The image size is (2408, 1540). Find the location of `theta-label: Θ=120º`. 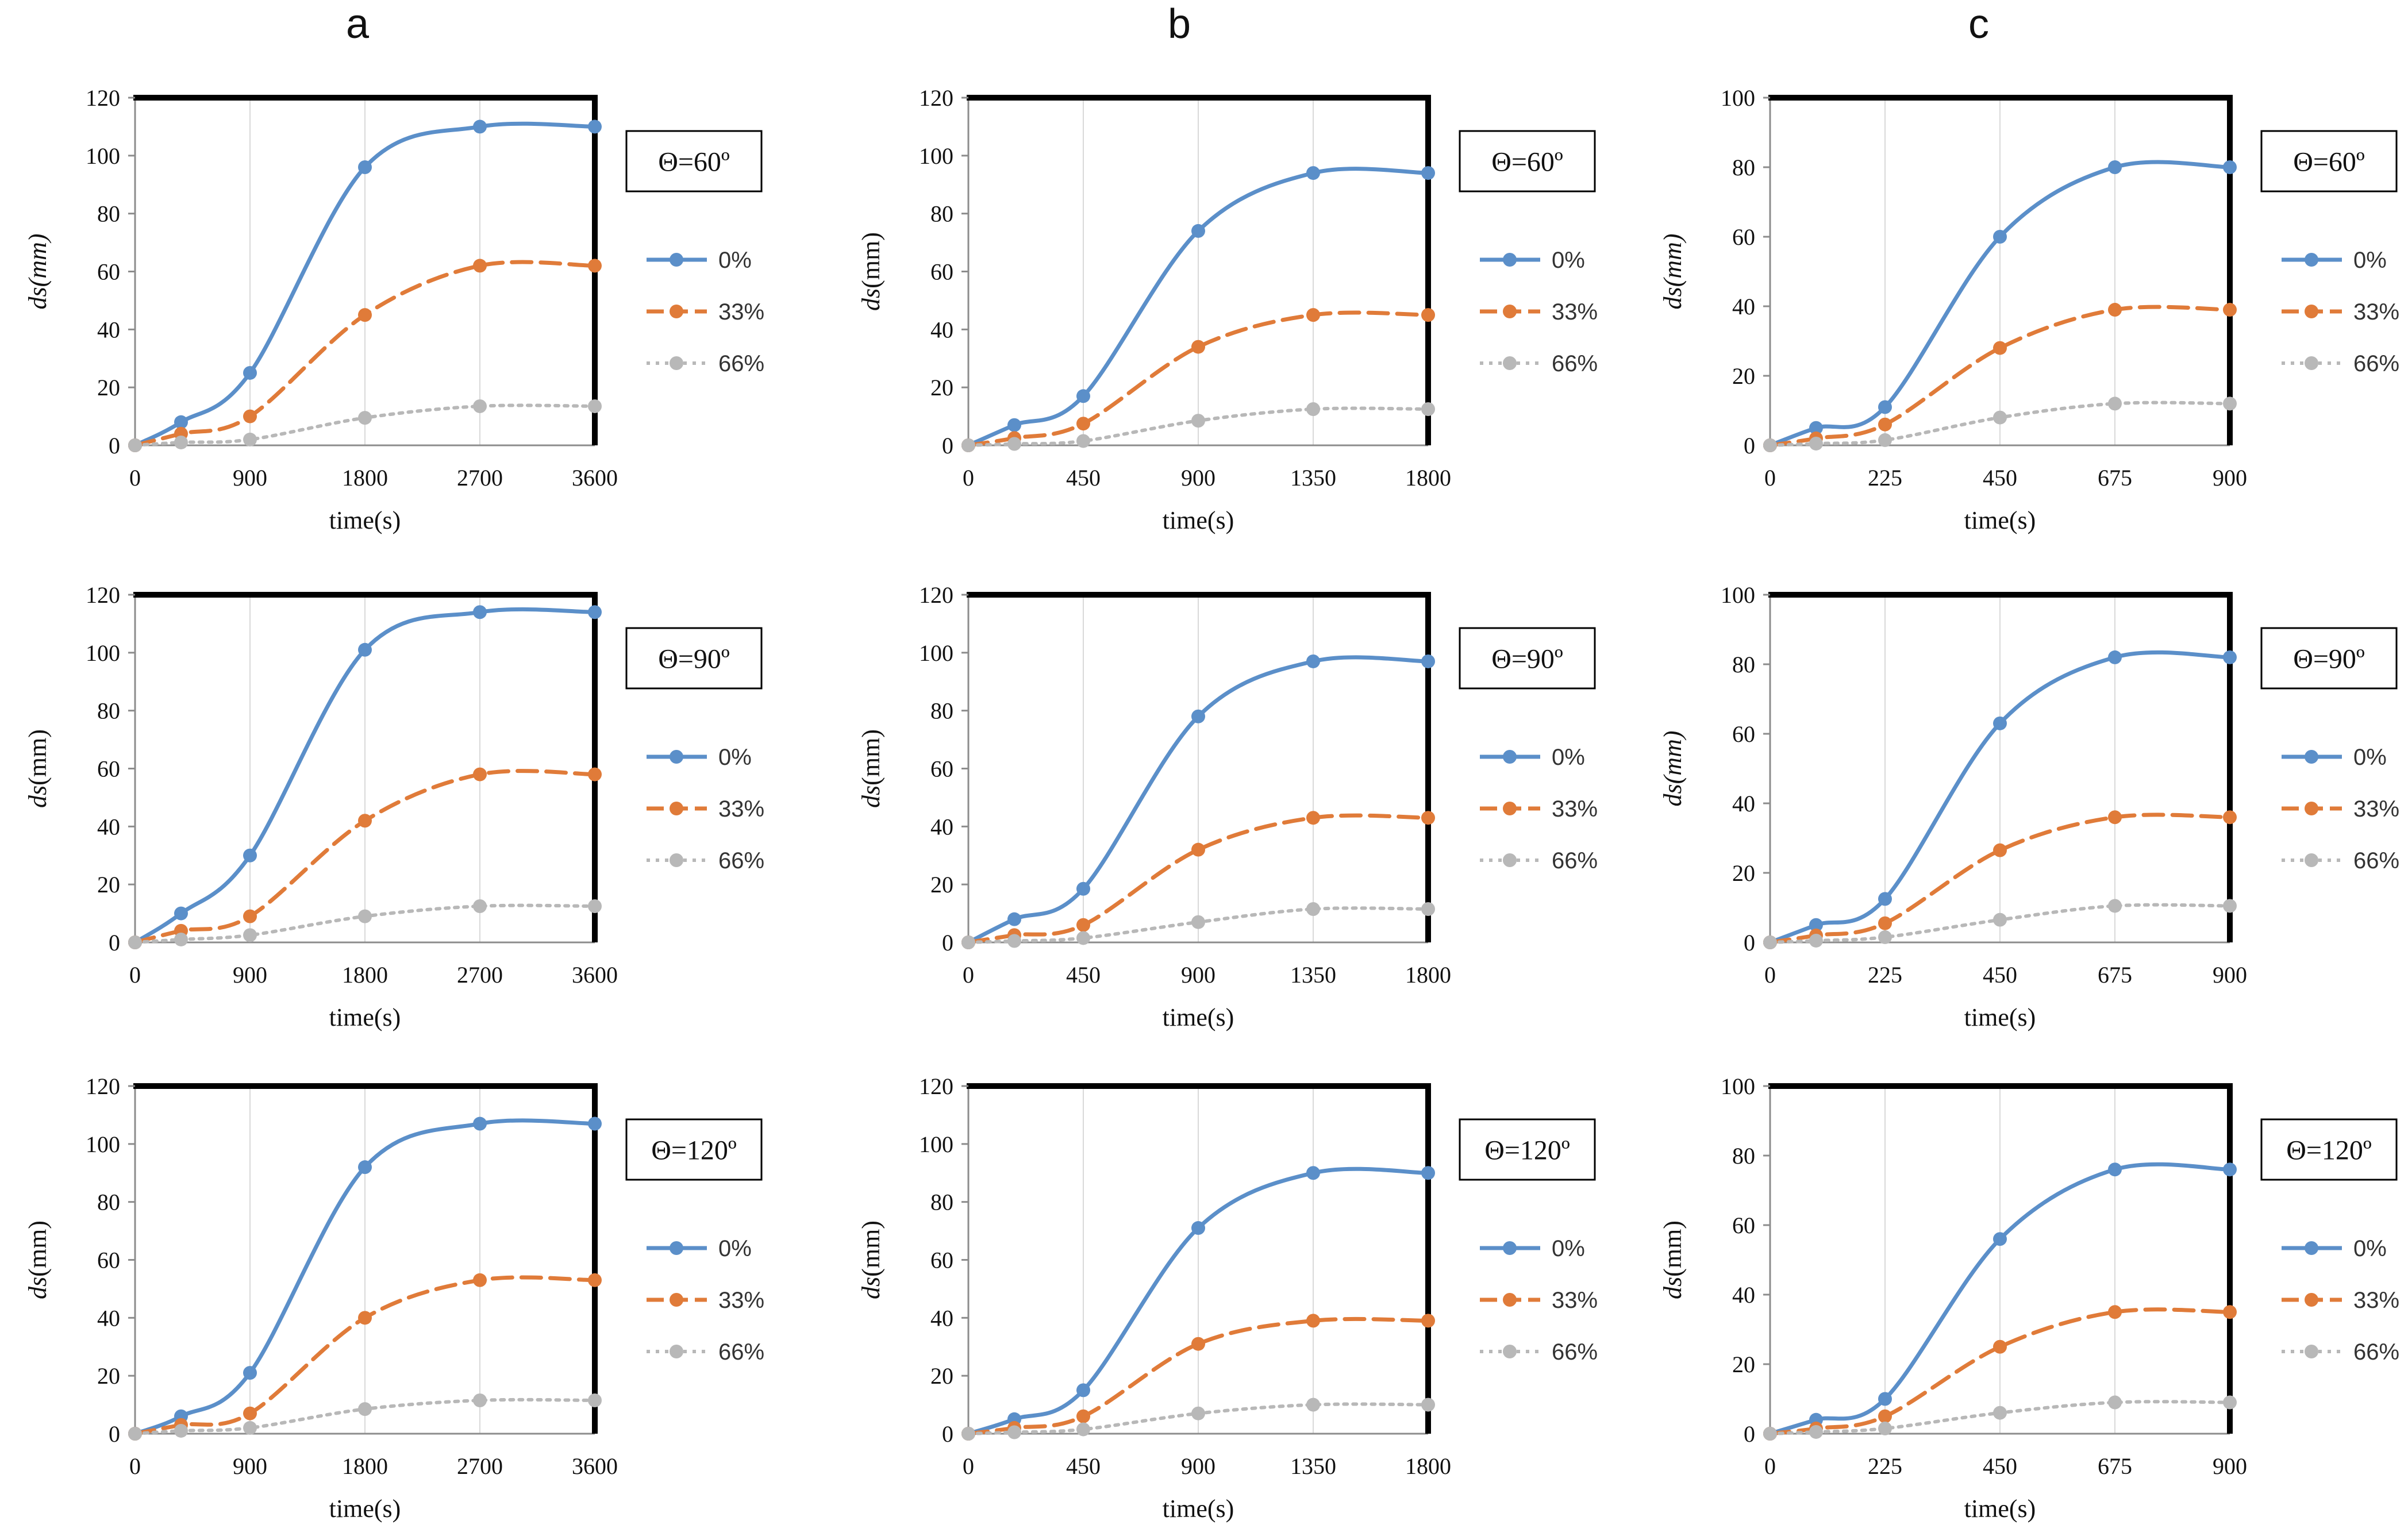

theta-label: Θ=120º is located at coordinates (2329, 1150).